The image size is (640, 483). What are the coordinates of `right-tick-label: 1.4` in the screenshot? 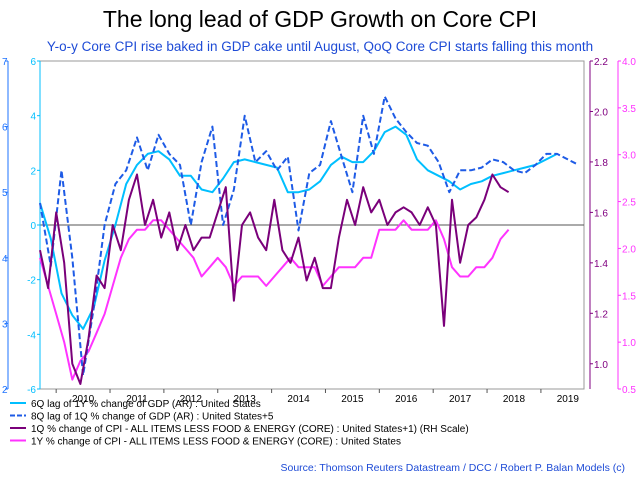 It's located at (601, 264).